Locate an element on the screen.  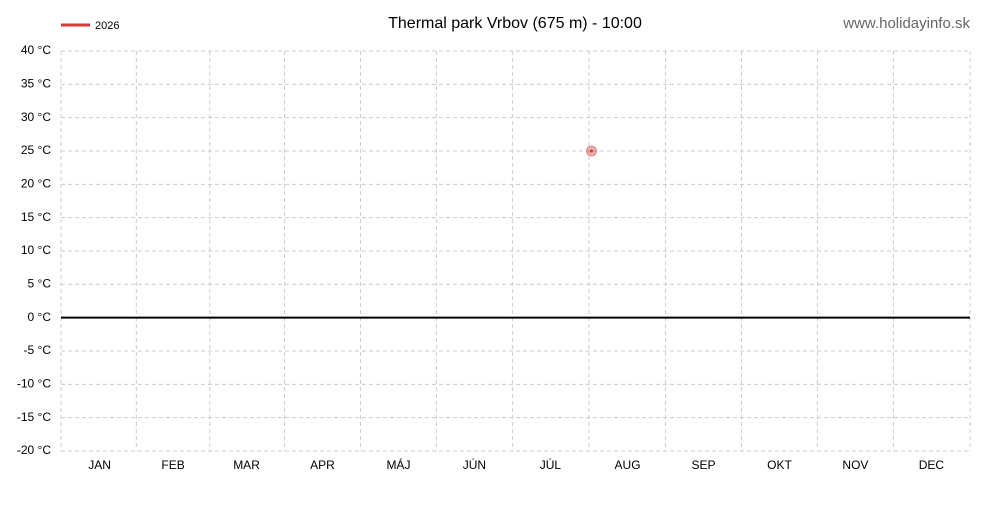
y-tick-label: 0 °C is located at coordinates (40, 317).